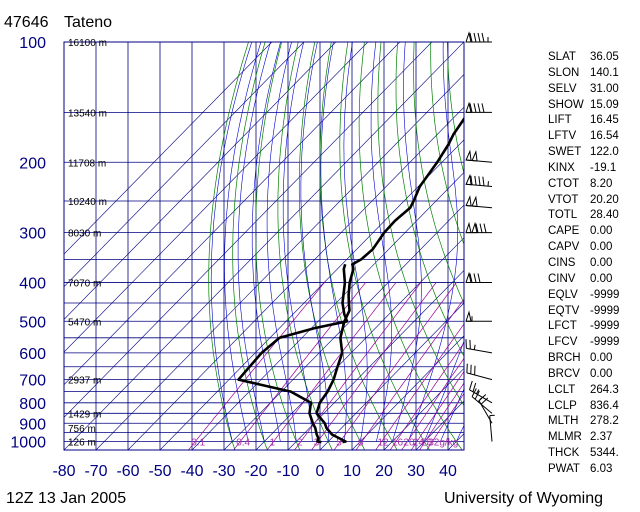 Image resolution: width=640 pixels, height=512 pixels. I want to click on index-row: PWAT 6.03, so click(593, 470).